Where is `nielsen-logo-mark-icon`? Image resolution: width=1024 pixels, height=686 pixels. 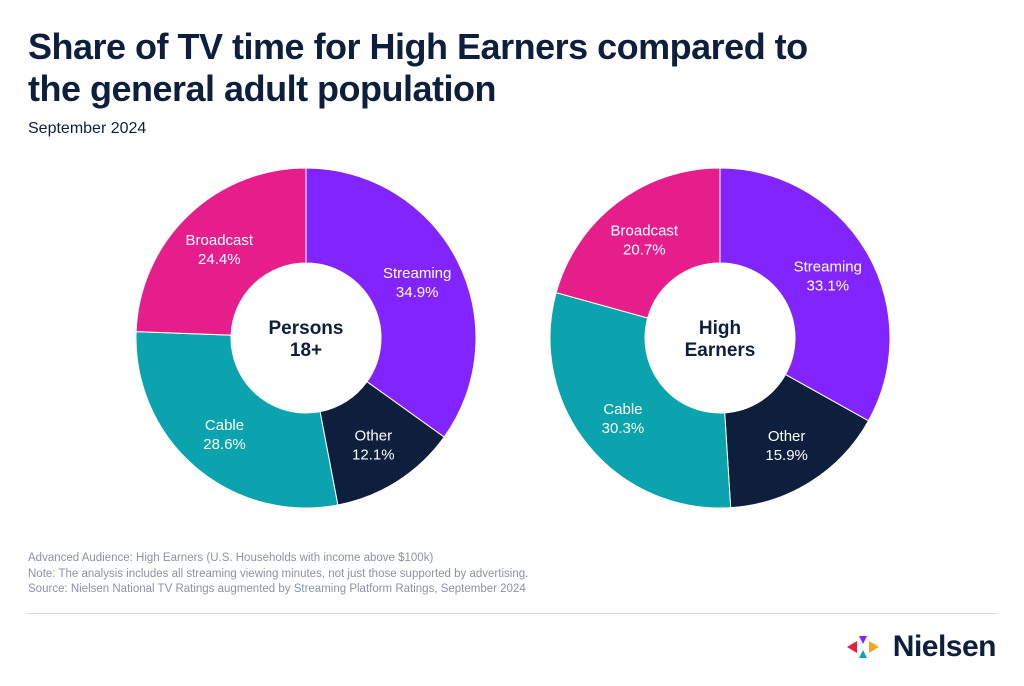 nielsen-logo-mark-icon is located at coordinates (862, 647).